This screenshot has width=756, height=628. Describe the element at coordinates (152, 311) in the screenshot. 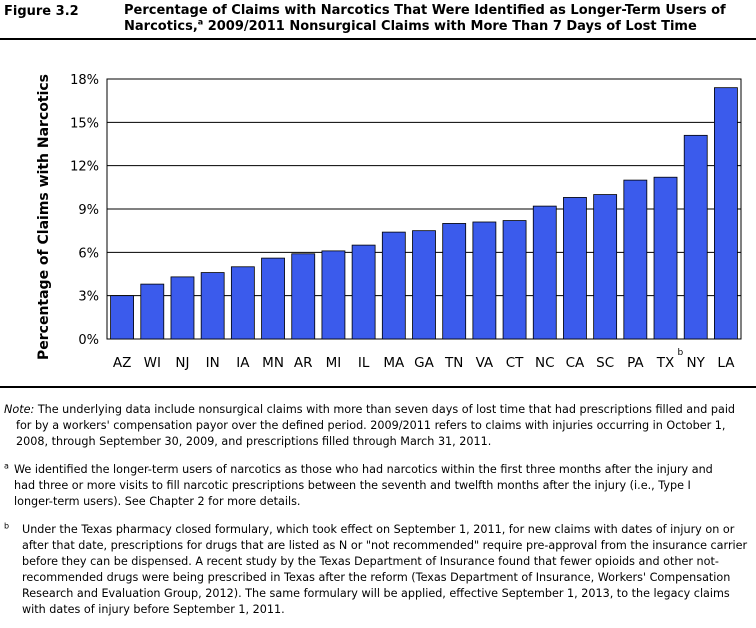

I see `bar-wi` at that location.